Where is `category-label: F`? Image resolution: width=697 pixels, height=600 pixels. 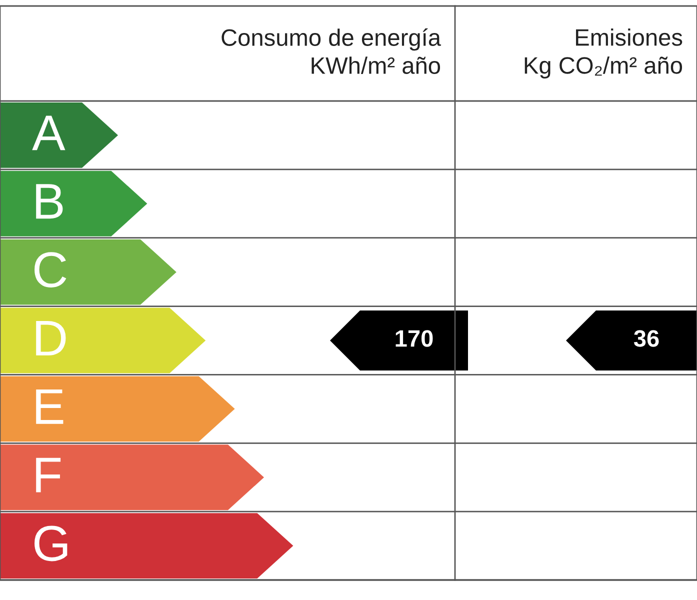 category-label: F is located at coordinates (48, 475).